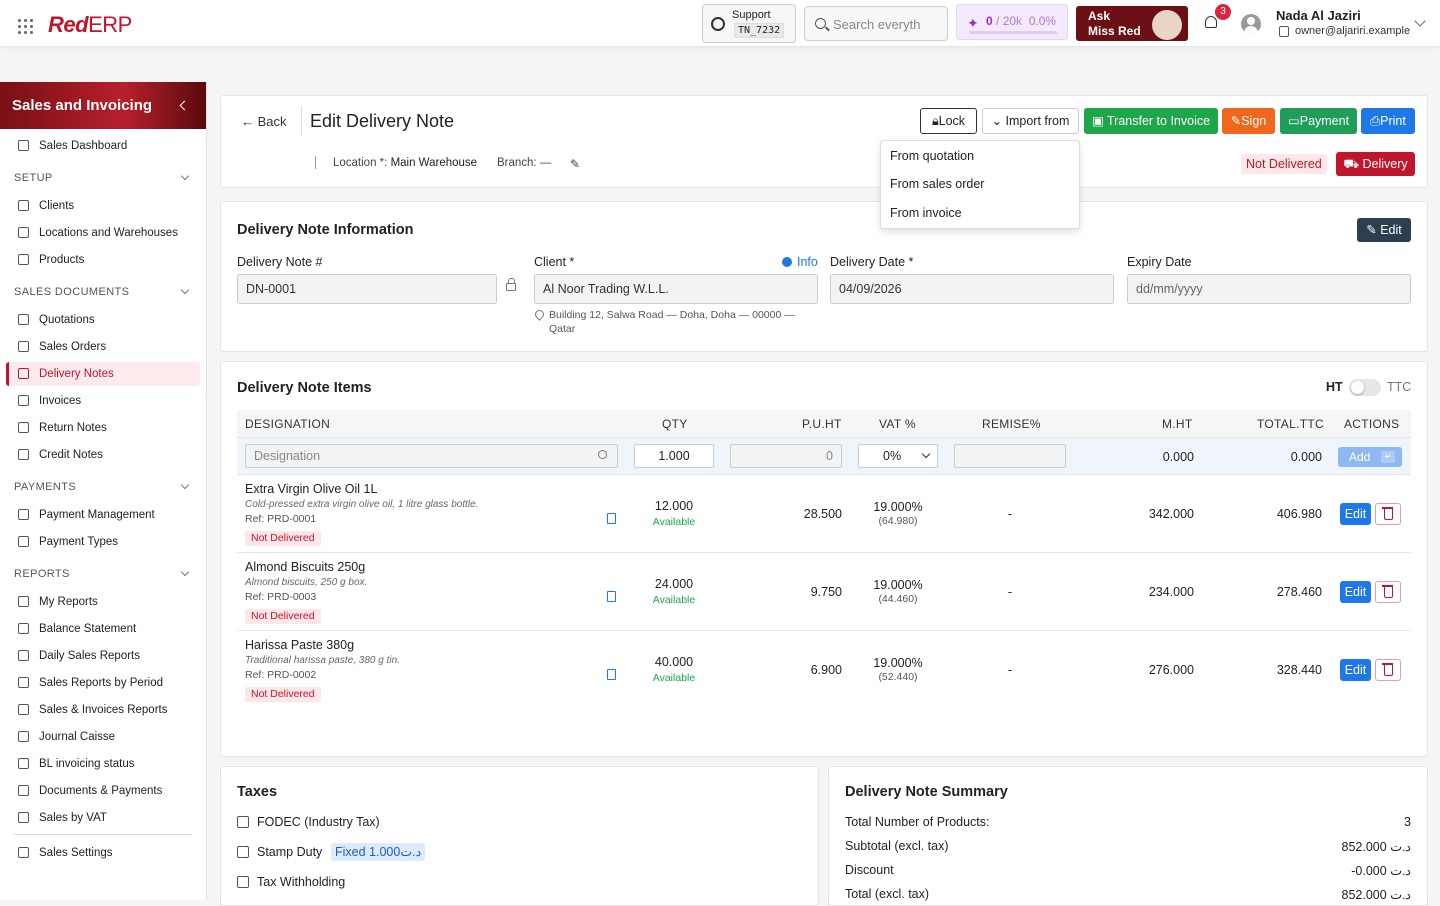 Image resolution: width=1440 pixels, height=906 pixels. Describe the element at coordinates (674, 456) in the screenshot. I see `qty-input: 1.000` at that location.